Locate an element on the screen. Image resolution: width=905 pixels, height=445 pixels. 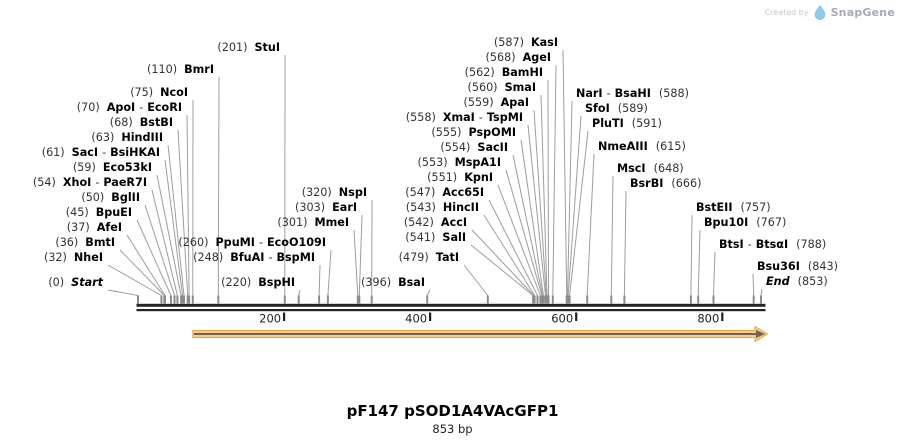
site-label-end: End (853) is located at coordinates (797, 281).